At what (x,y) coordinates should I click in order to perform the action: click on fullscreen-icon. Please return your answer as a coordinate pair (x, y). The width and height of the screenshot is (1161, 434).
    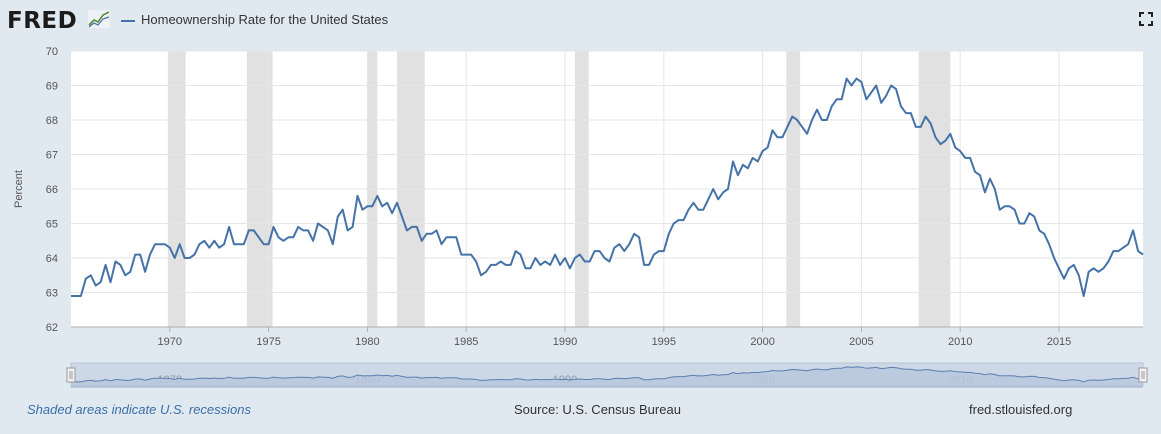
    Looking at the image, I should click on (1146, 19).